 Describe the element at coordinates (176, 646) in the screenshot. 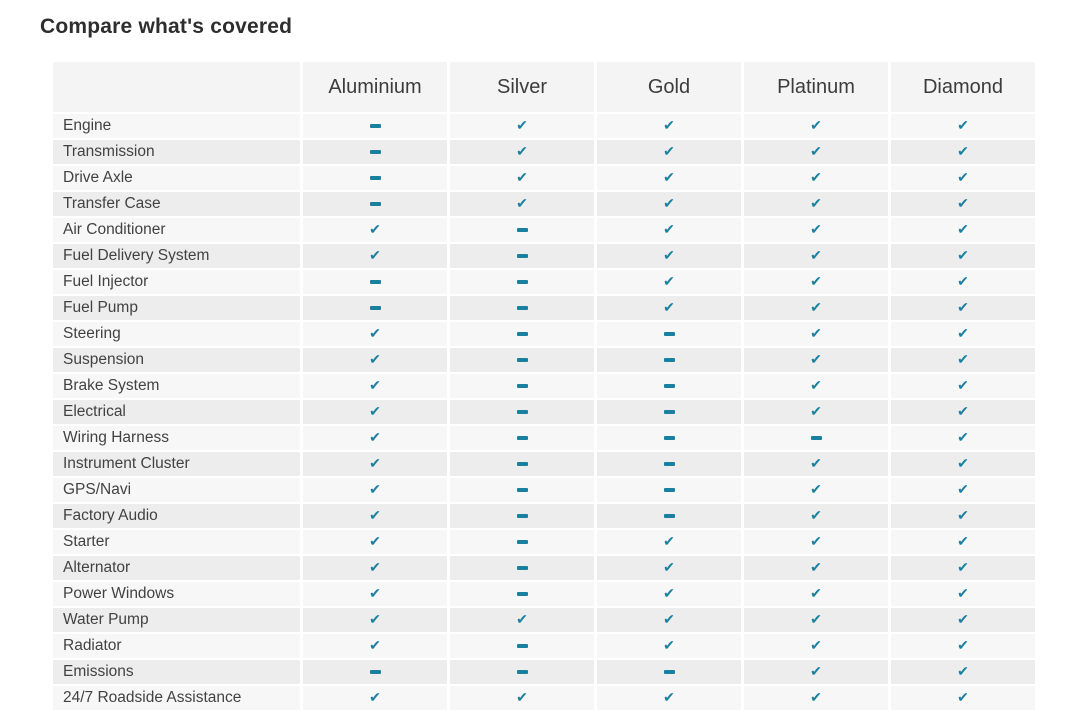

I see `row-label: Radiator` at that location.